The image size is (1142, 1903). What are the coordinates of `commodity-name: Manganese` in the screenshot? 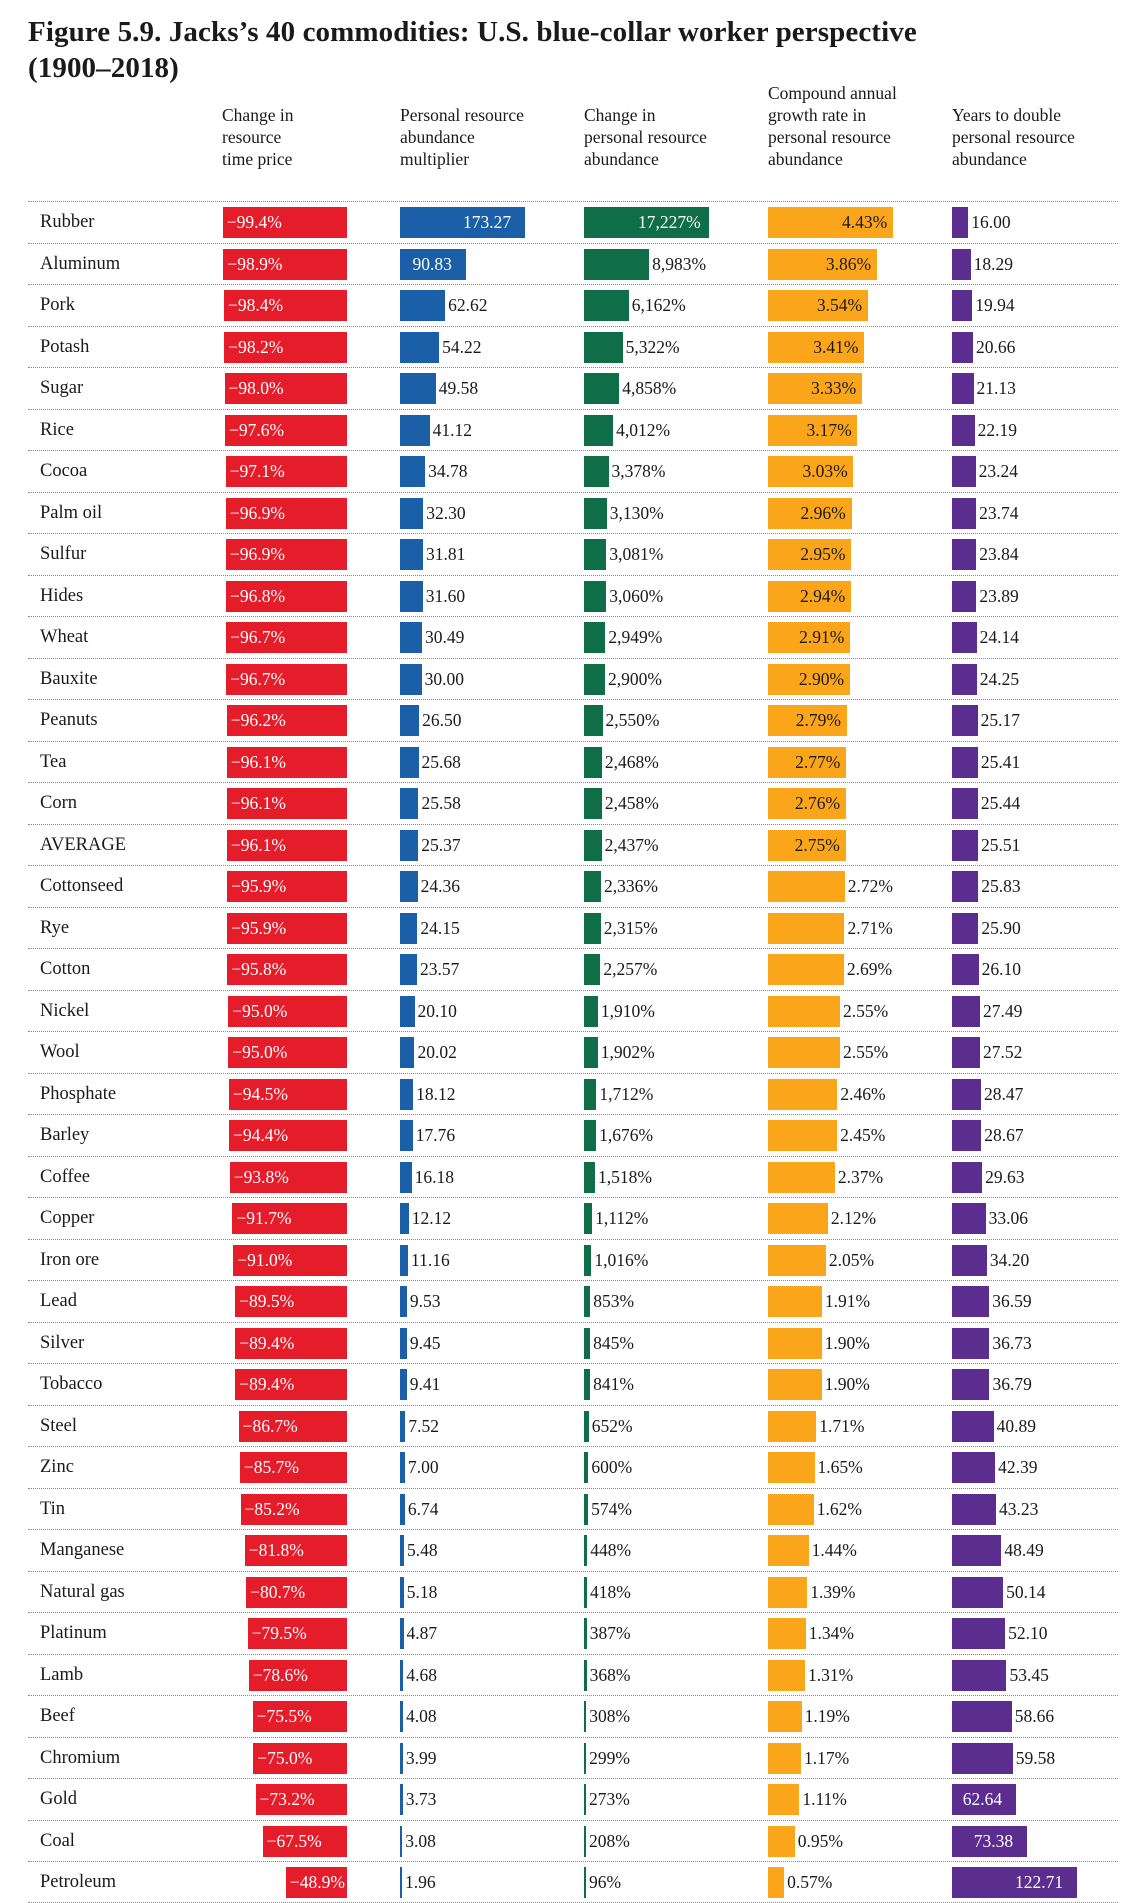 It's located at (82, 1550).